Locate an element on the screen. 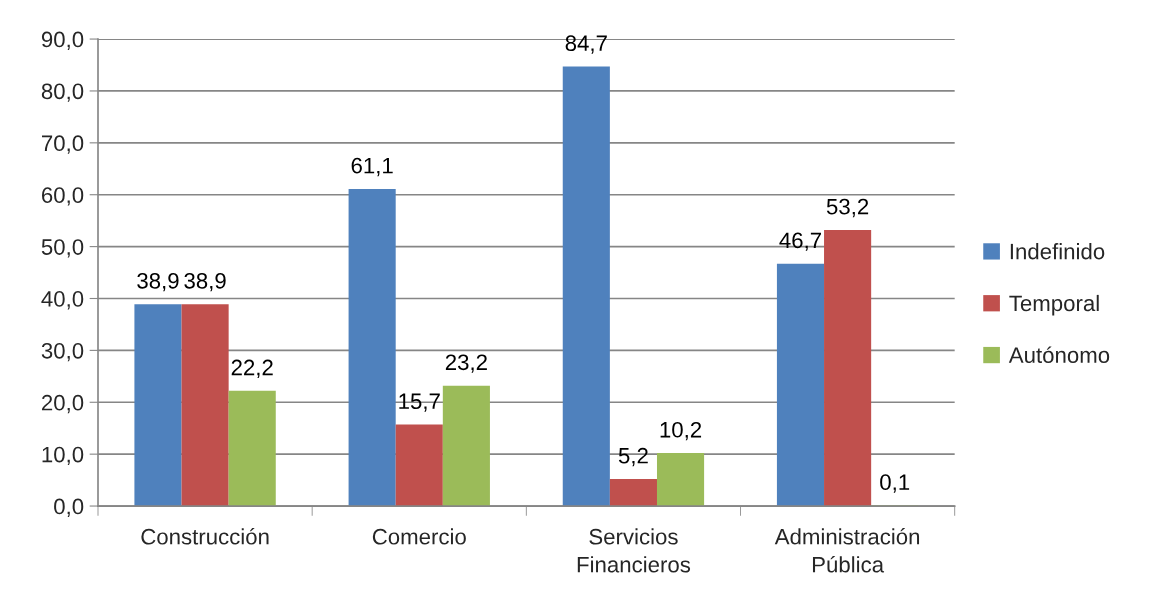  y-tick-label: 20,0 is located at coordinates (62, 404).